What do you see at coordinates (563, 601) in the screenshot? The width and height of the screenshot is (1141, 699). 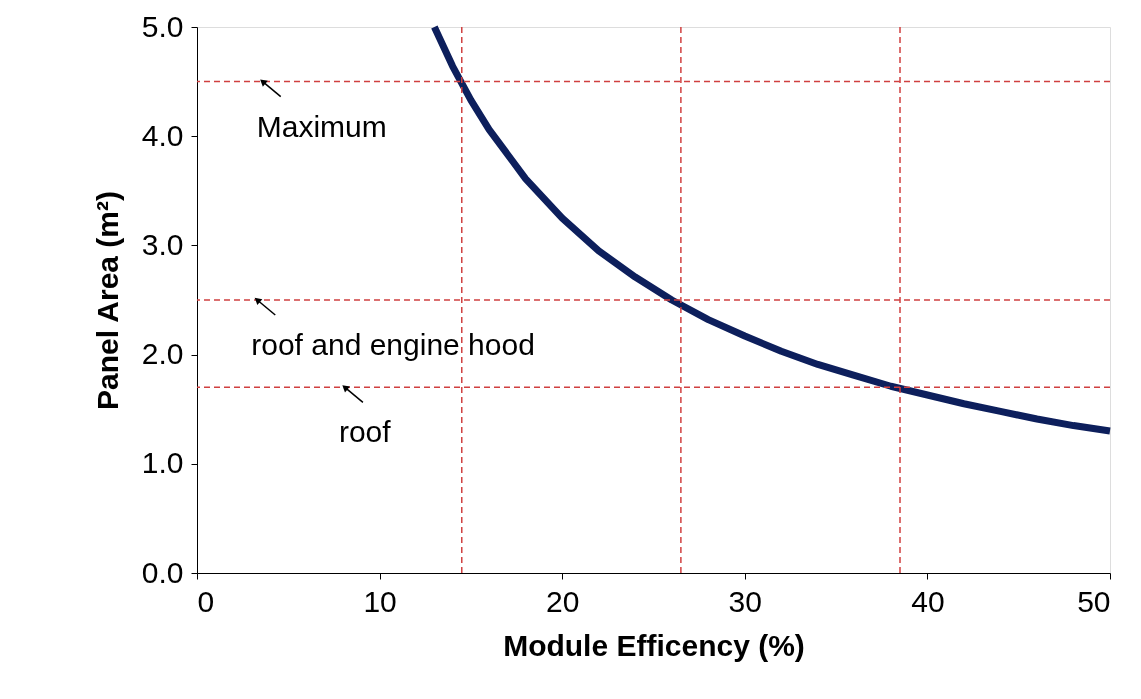 I see `x-tick-label: 20` at bounding box center [563, 601].